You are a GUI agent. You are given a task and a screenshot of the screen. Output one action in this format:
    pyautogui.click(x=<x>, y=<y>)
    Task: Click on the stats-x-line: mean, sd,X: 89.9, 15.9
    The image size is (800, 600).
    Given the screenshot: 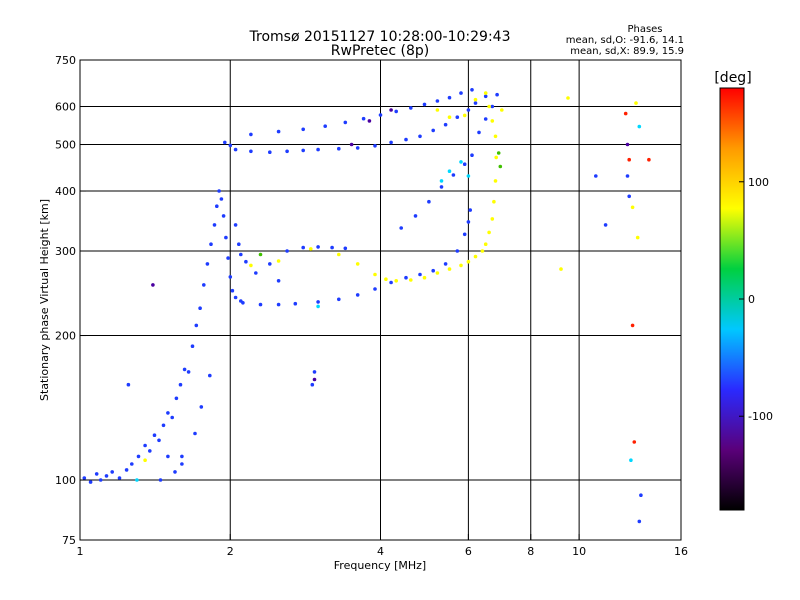 What is the action you would take?
    pyautogui.click(x=627, y=51)
    